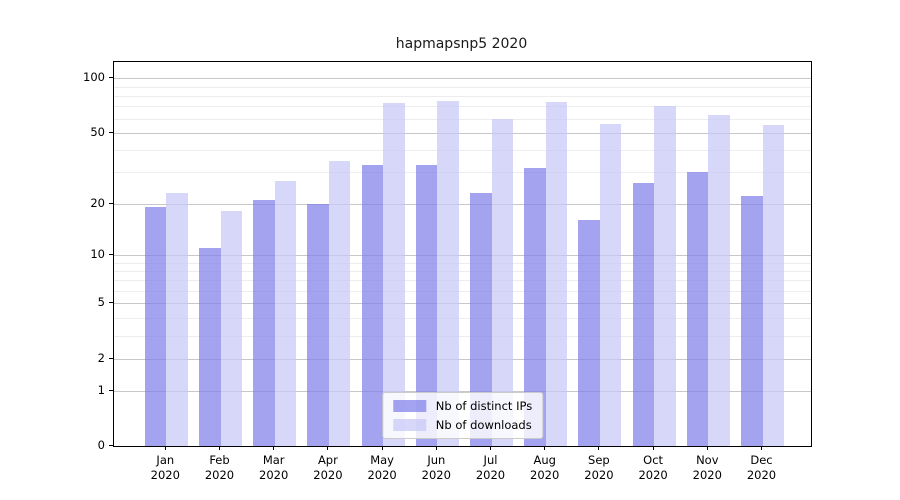 Image resolution: width=900 pixels, height=500 pixels. What do you see at coordinates (436, 467) in the screenshot?
I see `x-tick-label: Jun 2020` at bounding box center [436, 467].